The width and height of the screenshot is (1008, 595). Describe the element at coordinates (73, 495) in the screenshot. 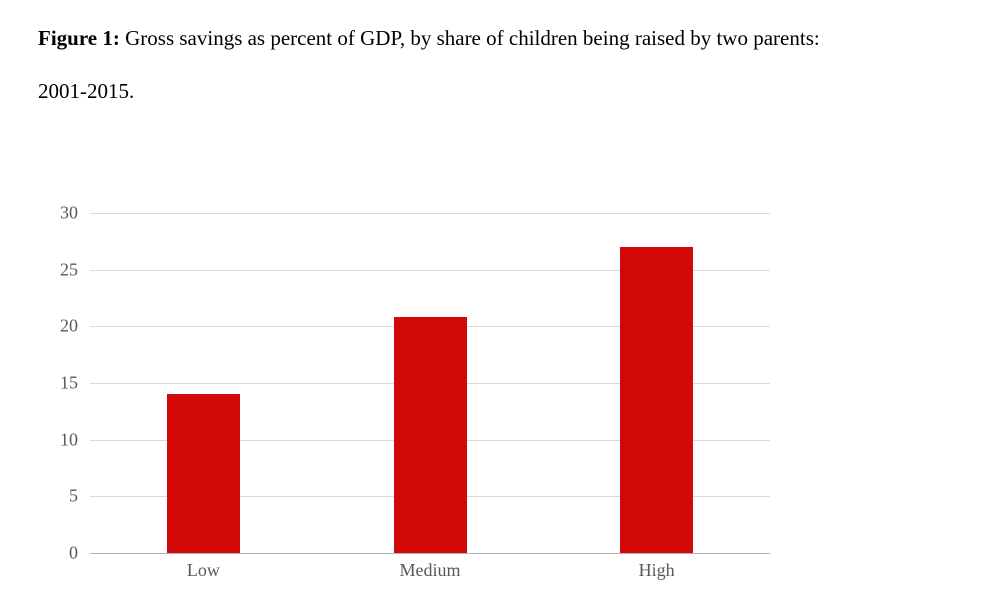

I see `y-tick-label: 5` at that location.